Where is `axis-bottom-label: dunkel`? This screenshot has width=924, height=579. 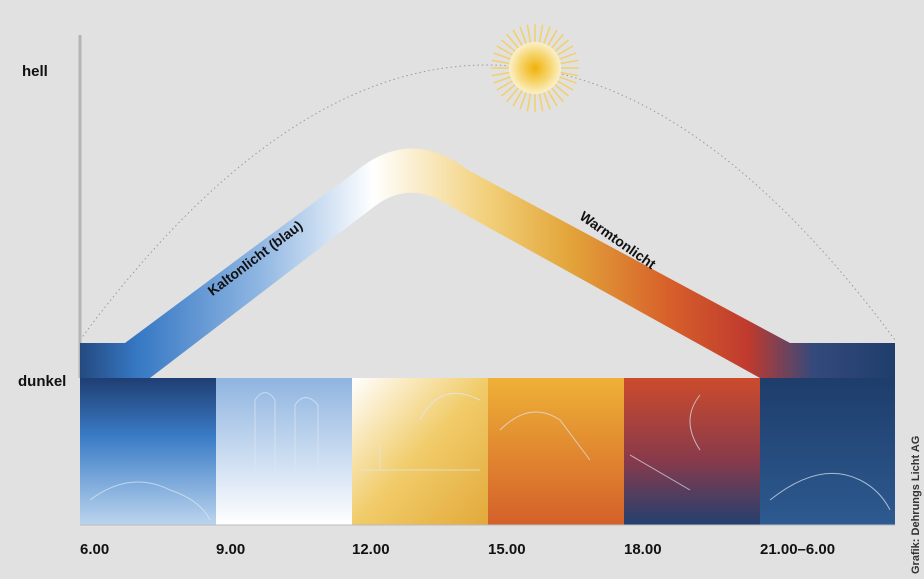 axis-bottom-label: dunkel is located at coordinates (42, 381).